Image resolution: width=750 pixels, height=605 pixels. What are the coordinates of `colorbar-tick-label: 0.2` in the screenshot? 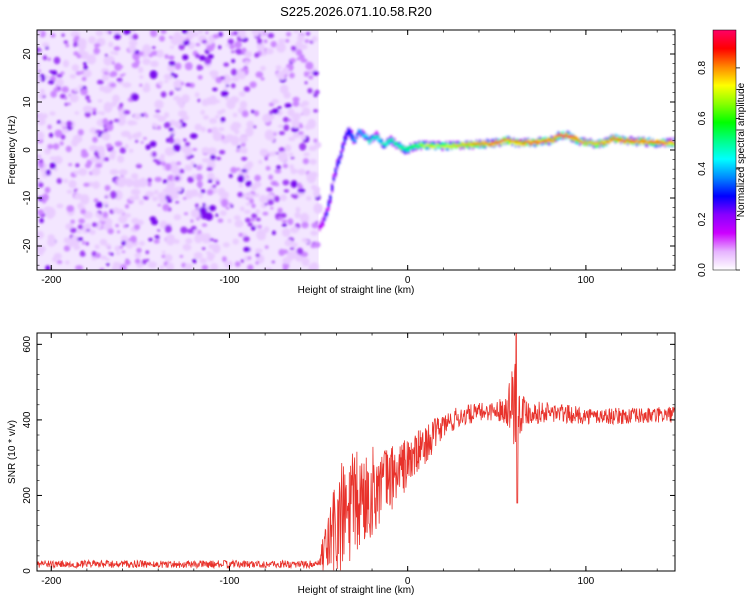 It's located at (702, 219).